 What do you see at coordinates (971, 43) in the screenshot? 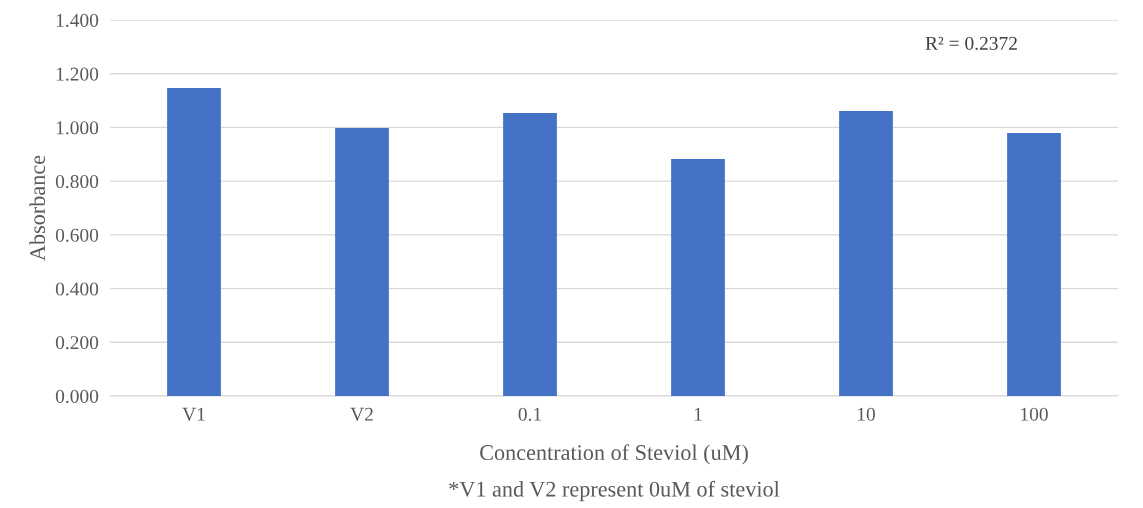
I see `annotation: R² = 0.2372` at bounding box center [971, 43].